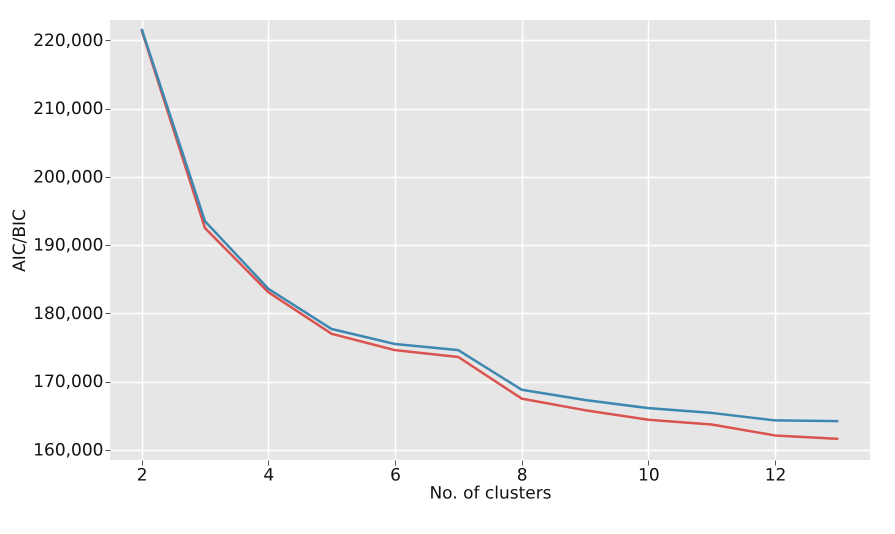 Image resolution: width=895 pixels, height=534 pixels. I want to click on x-tick-label: 6, so click(395, 476).